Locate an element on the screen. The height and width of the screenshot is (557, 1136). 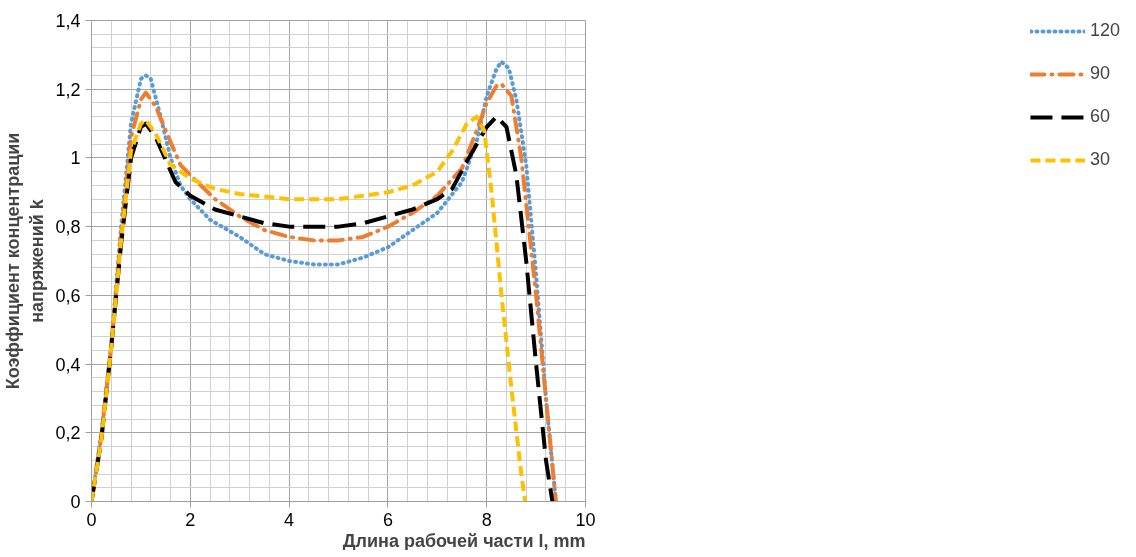
x-tick-label: 6 is located at coordinates (387, 519).